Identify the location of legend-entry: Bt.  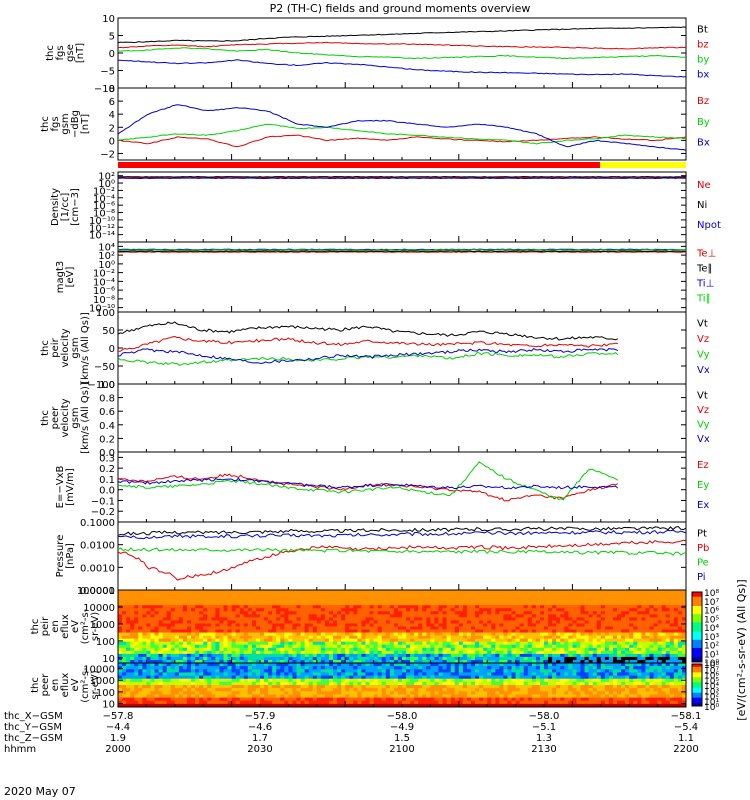
(702, 30).